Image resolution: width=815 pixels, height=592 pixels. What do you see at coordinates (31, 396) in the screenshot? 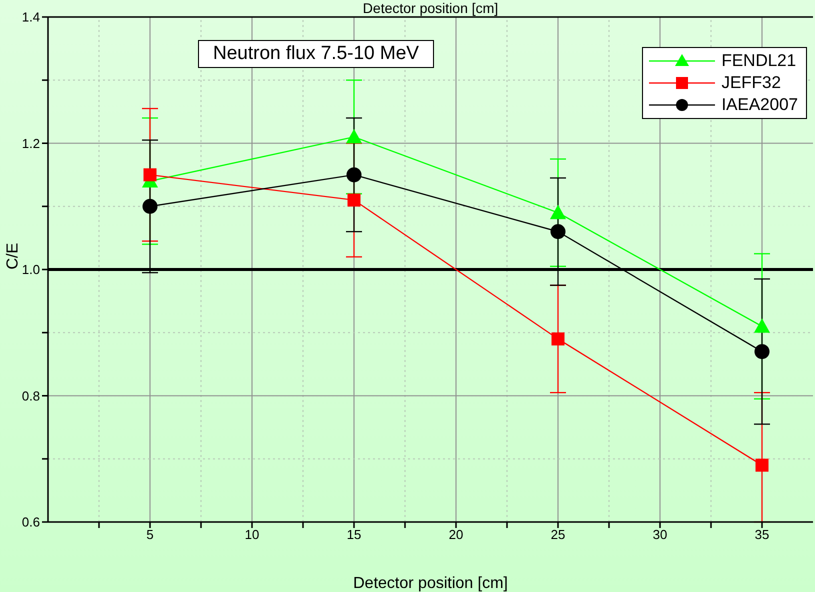
I see `y-tick-label: 0.8` at bounding box center [31, 396].